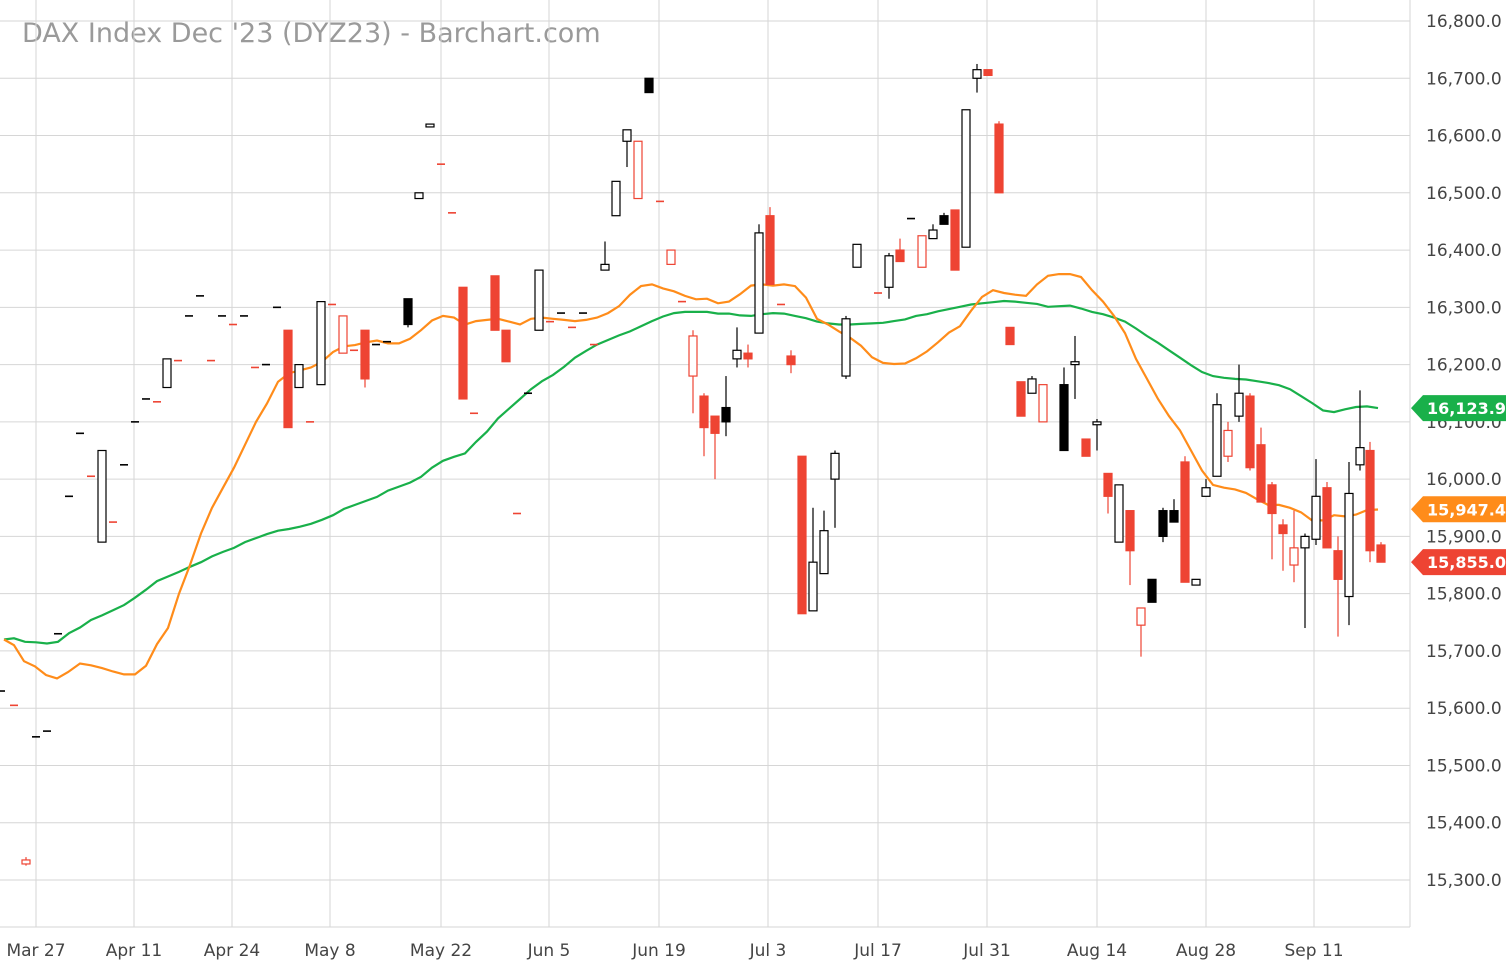 The width and height of the screenshot is (1507, 967). I want to click on chart-title: DAX Index Dec '23 (DYZ23) - Barchart.com, so click(311, 33).